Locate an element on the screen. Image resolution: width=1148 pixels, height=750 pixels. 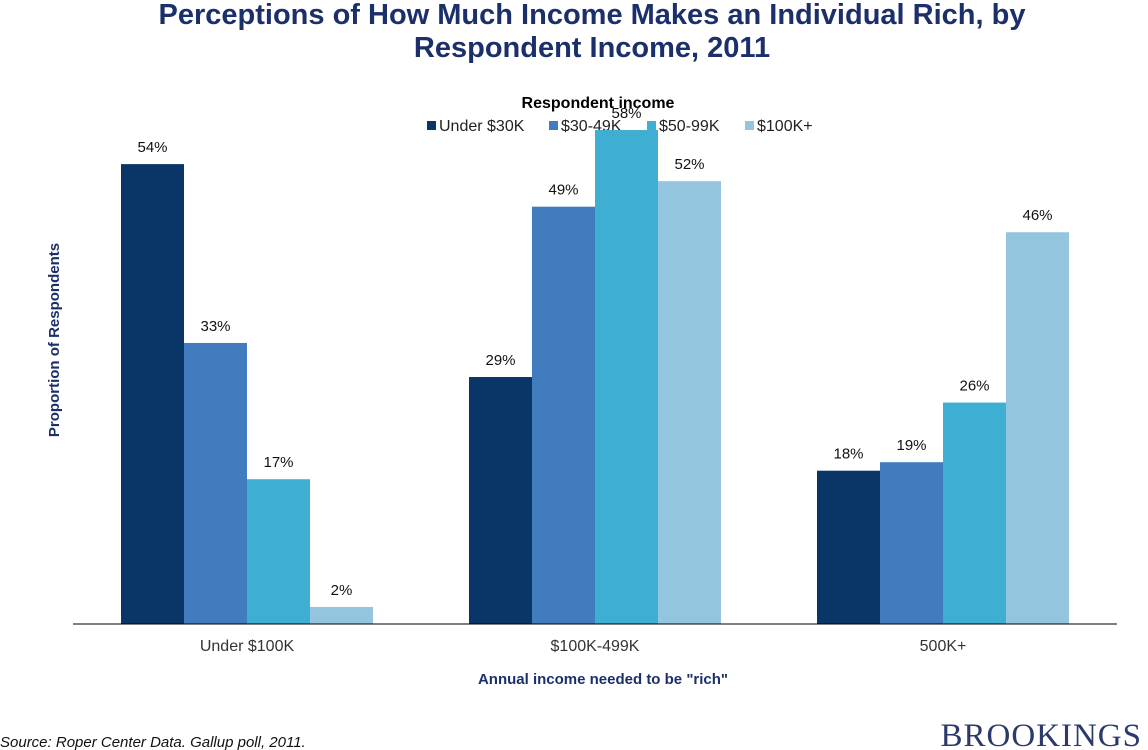
data-label-2-series-3: 58% is located at coordinates (626, 113).